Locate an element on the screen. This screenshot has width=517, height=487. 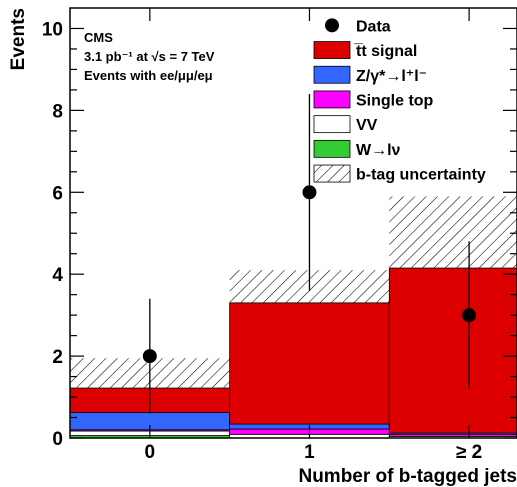
legend-label-3: VV is located at coordinates (367, 125).